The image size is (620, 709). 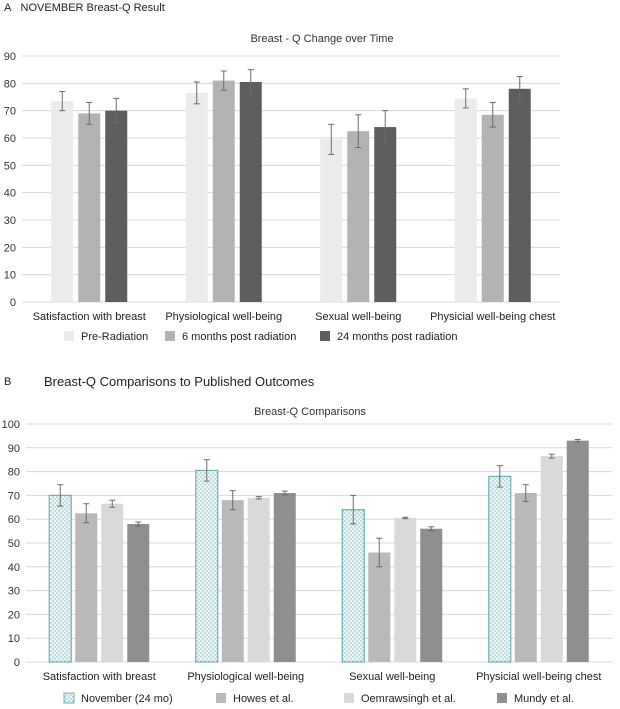 What do you see at coordinates (8, 382) in the screenshot?
I see `panel-b-letter: B` at bounding box center [8, 382].